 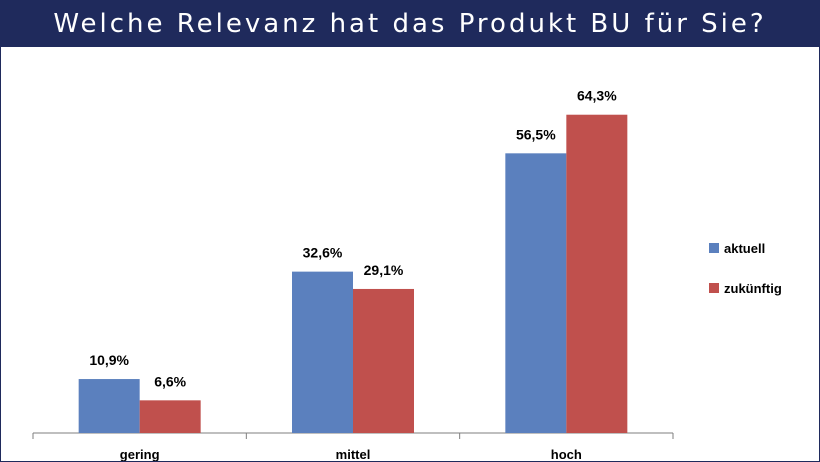 What do you see at coordinates (566, 454) in the screenshot?
I see `x-tick-label-hoch: hoch` at bounding box center [566, 454].